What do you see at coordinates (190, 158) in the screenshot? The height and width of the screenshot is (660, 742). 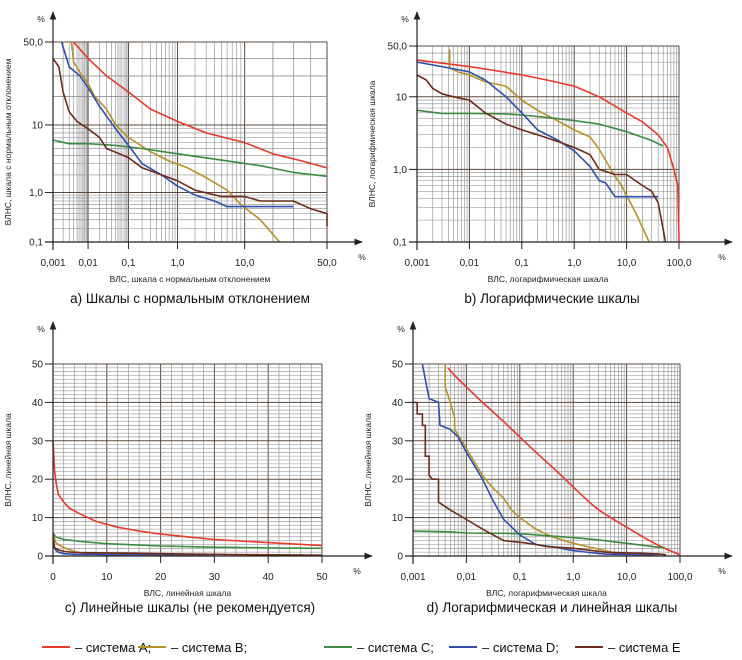 I see `series-line-a-c` at bounding box center [190, 158].